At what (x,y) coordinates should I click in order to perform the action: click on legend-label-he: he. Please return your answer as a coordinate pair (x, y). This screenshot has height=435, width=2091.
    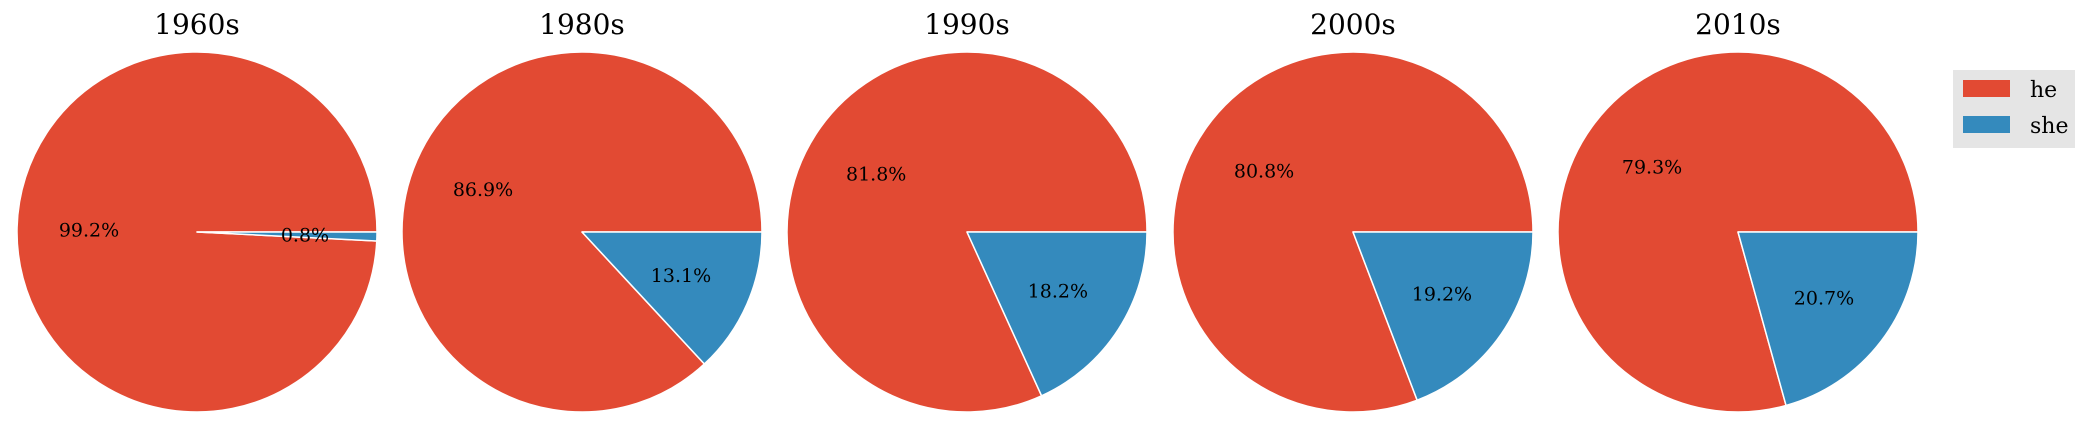
    Looking at the image, I should click on (2043, 90).